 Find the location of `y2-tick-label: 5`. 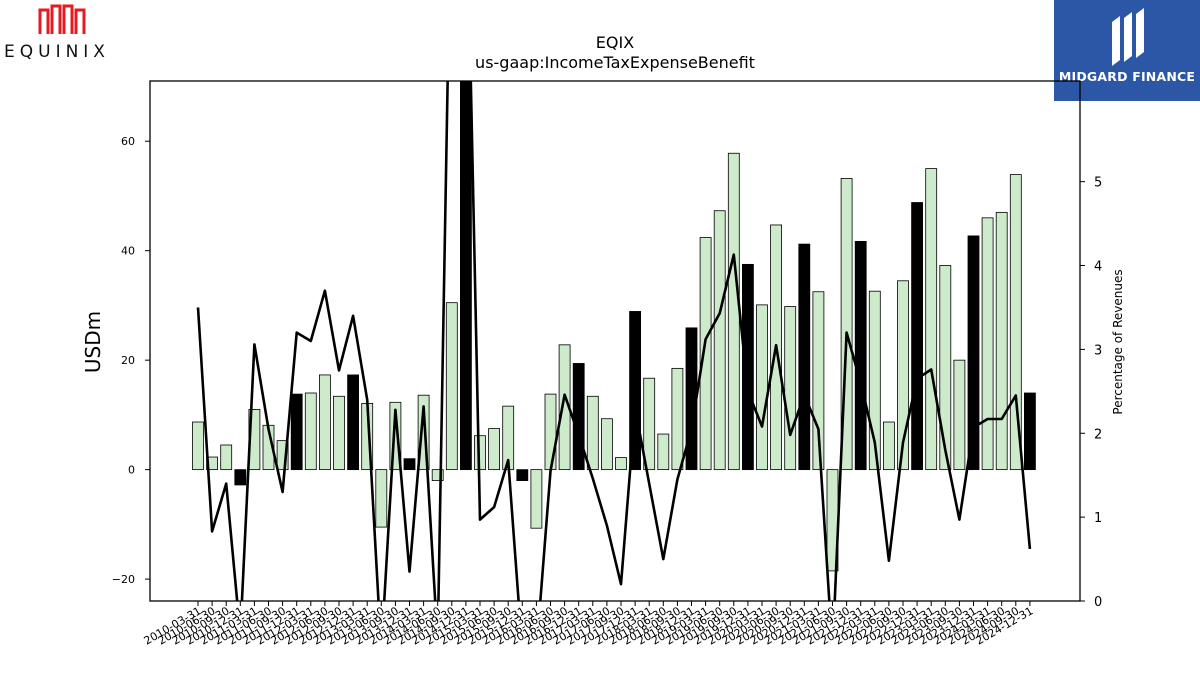

y2-tick-label: 5 is located at coordinates (1098, 183).